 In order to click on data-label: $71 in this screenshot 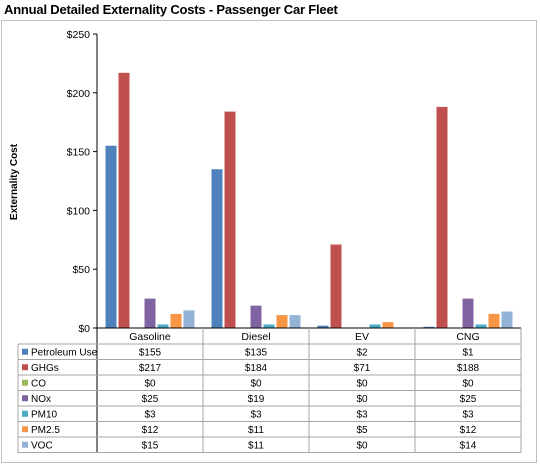, I will do `click(362, 368)`.